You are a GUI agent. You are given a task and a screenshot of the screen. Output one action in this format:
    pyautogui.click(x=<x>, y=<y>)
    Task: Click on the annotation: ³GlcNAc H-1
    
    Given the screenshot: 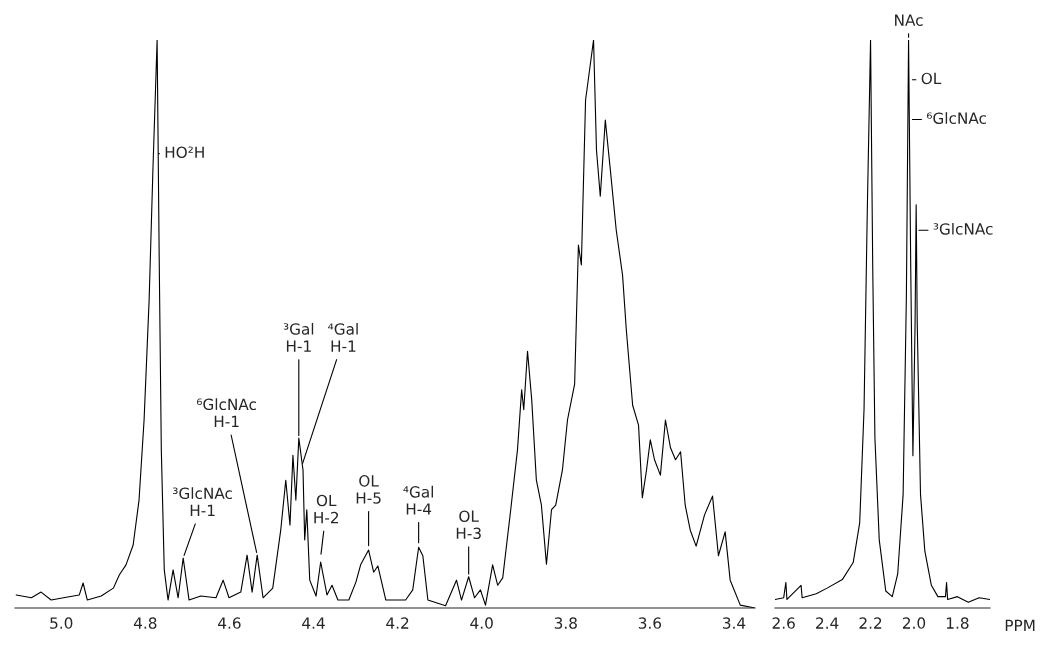 What is the action you would take?
    pyautogui.click(x=202, y=501)
    